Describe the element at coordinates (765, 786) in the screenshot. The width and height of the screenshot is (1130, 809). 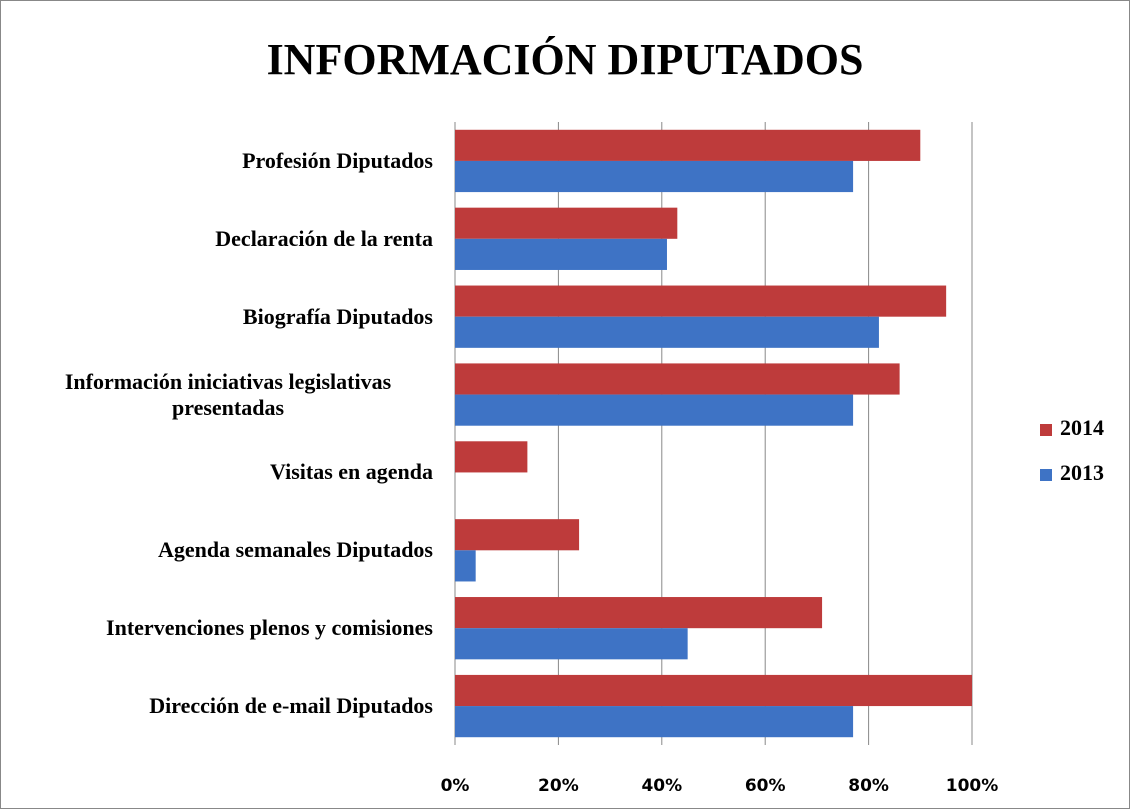
I see `x-tick-label: 60%` at that location.